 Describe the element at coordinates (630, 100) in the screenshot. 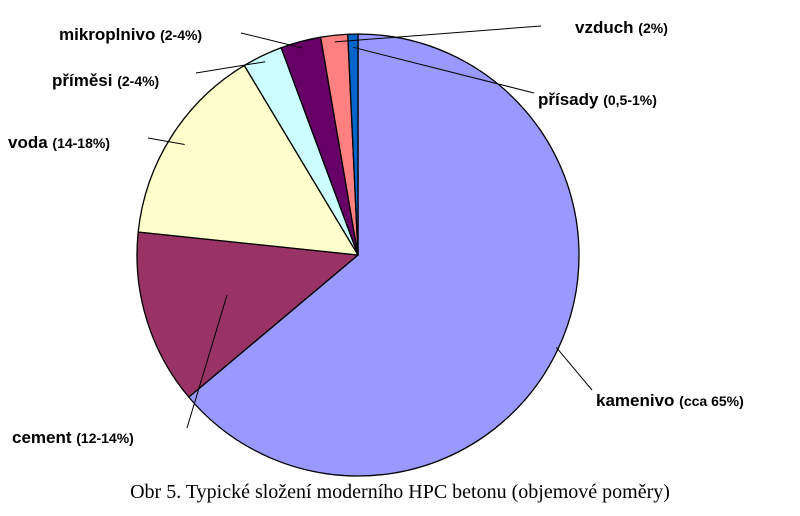

I see `slice-label-range: (0,5-1%)` at that location.